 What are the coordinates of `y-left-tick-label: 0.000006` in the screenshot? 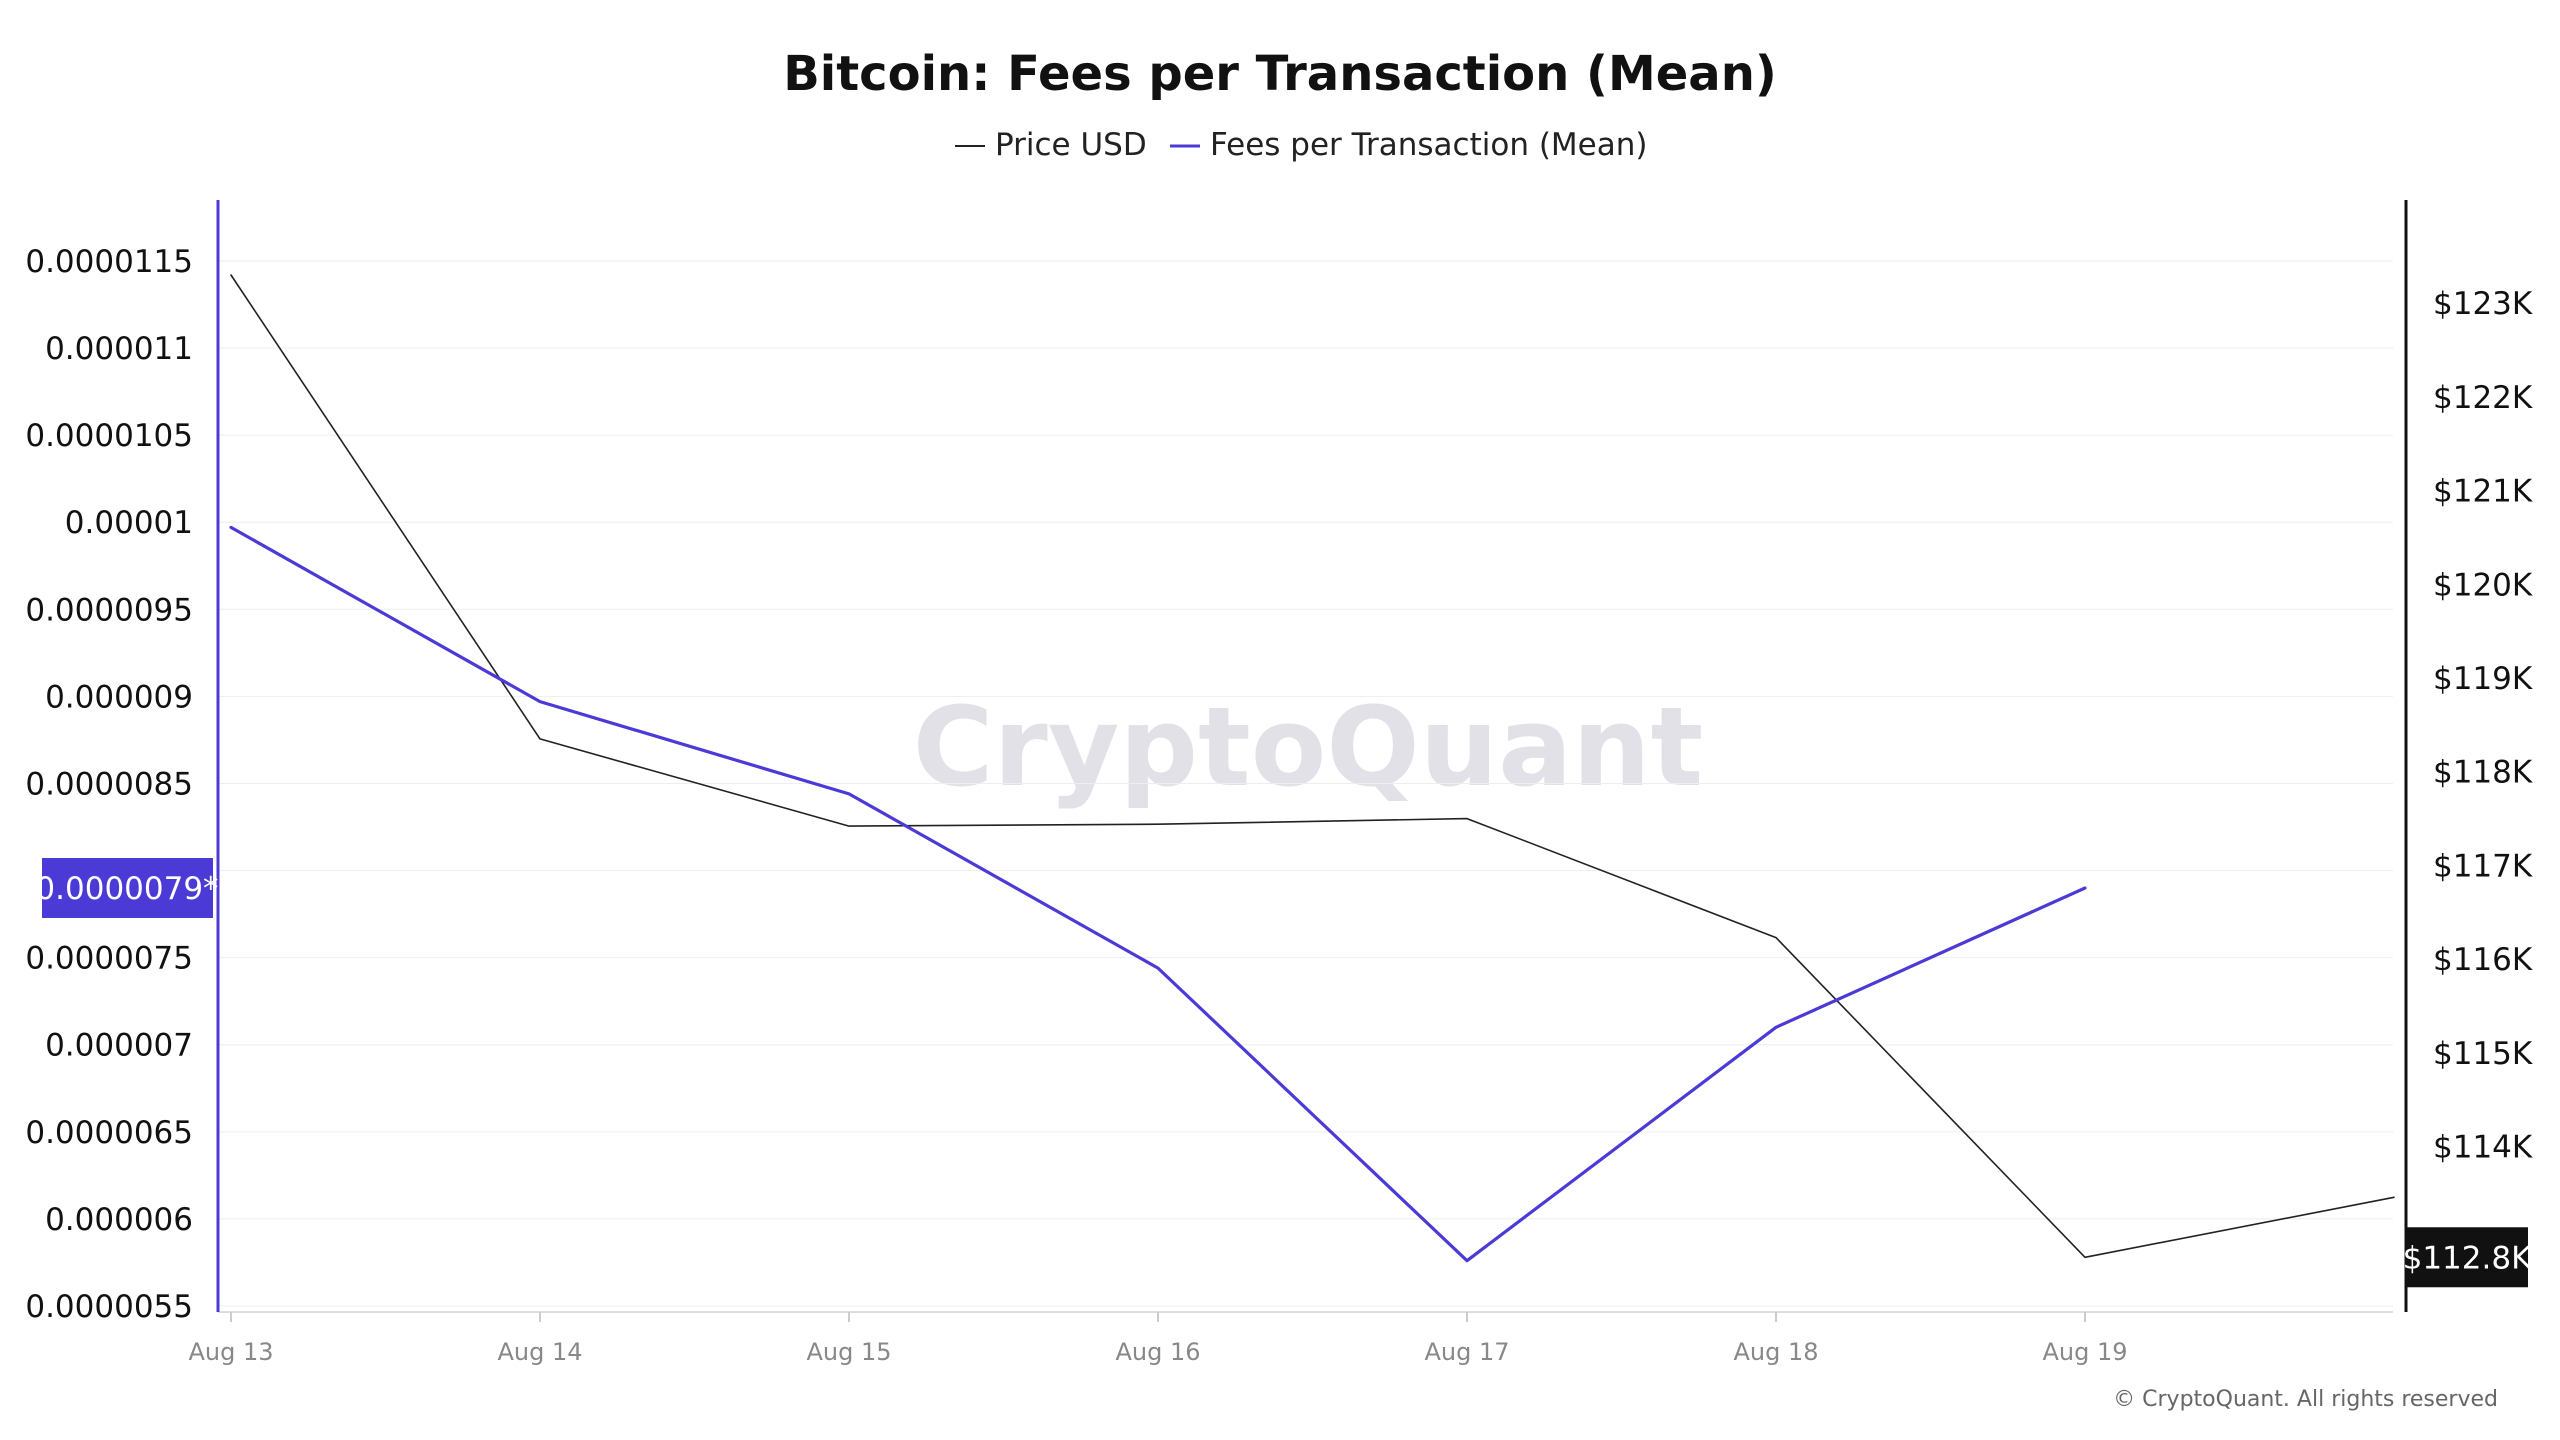 It's located at (119, 1220).